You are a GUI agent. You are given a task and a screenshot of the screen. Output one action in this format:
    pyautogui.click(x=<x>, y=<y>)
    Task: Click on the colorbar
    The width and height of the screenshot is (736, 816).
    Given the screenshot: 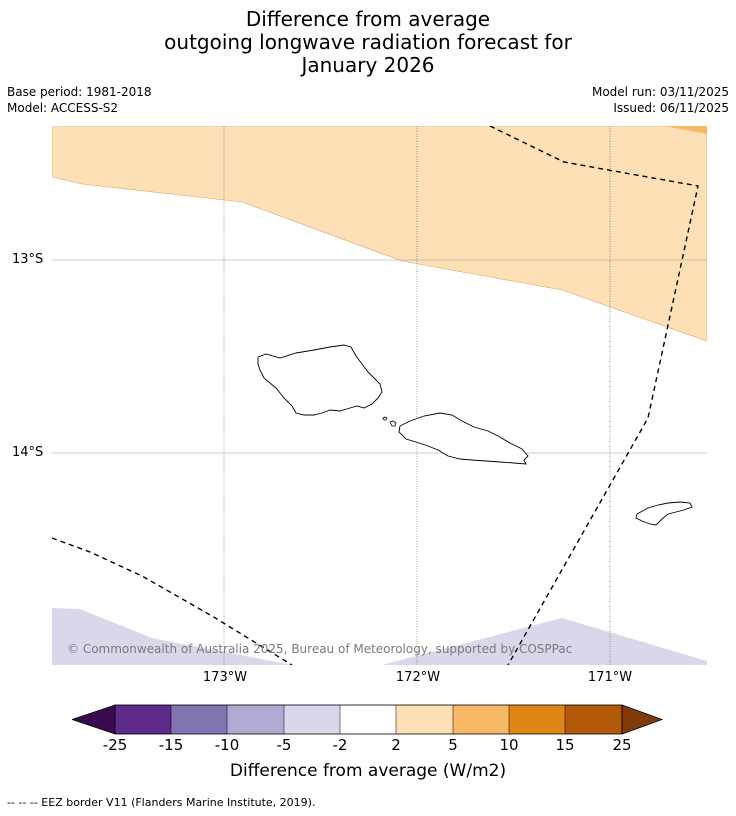 What is the action you would take?
    pyautogui.click(x=368, y=719)
    